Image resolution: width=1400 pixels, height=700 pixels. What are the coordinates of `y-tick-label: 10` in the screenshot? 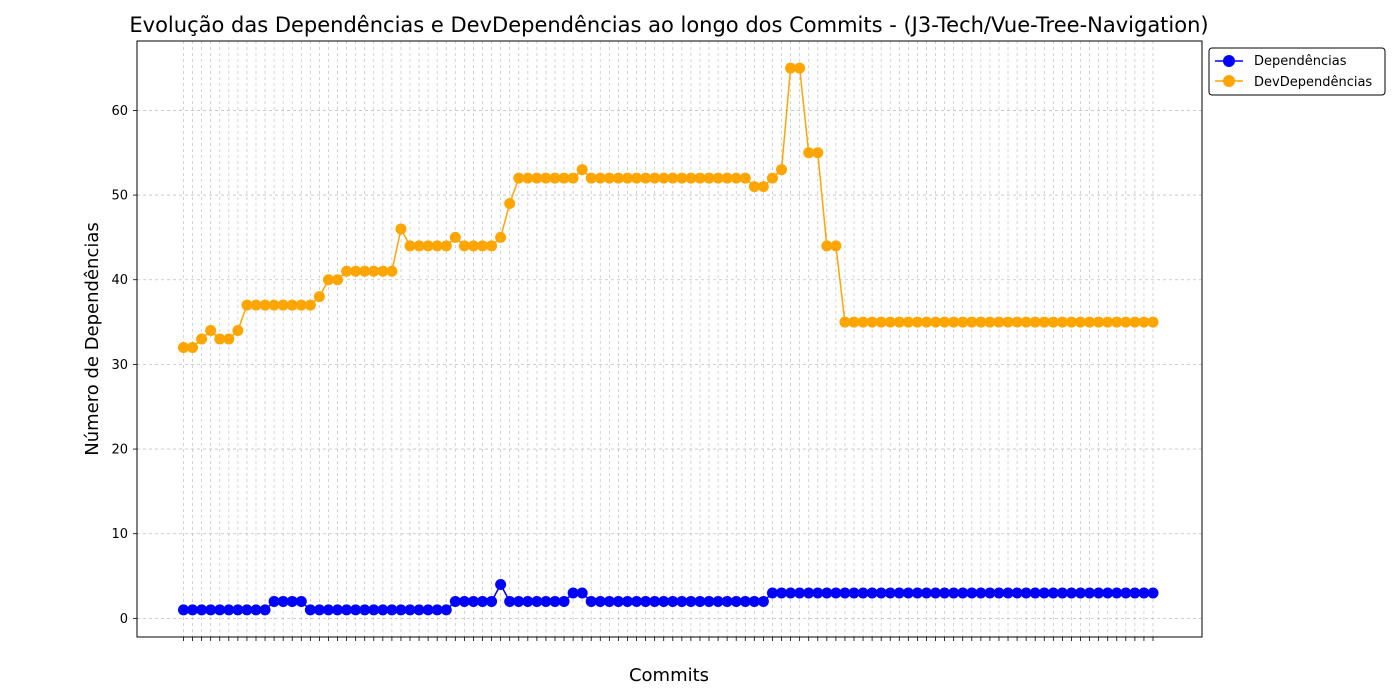 It's located at (119, 534).